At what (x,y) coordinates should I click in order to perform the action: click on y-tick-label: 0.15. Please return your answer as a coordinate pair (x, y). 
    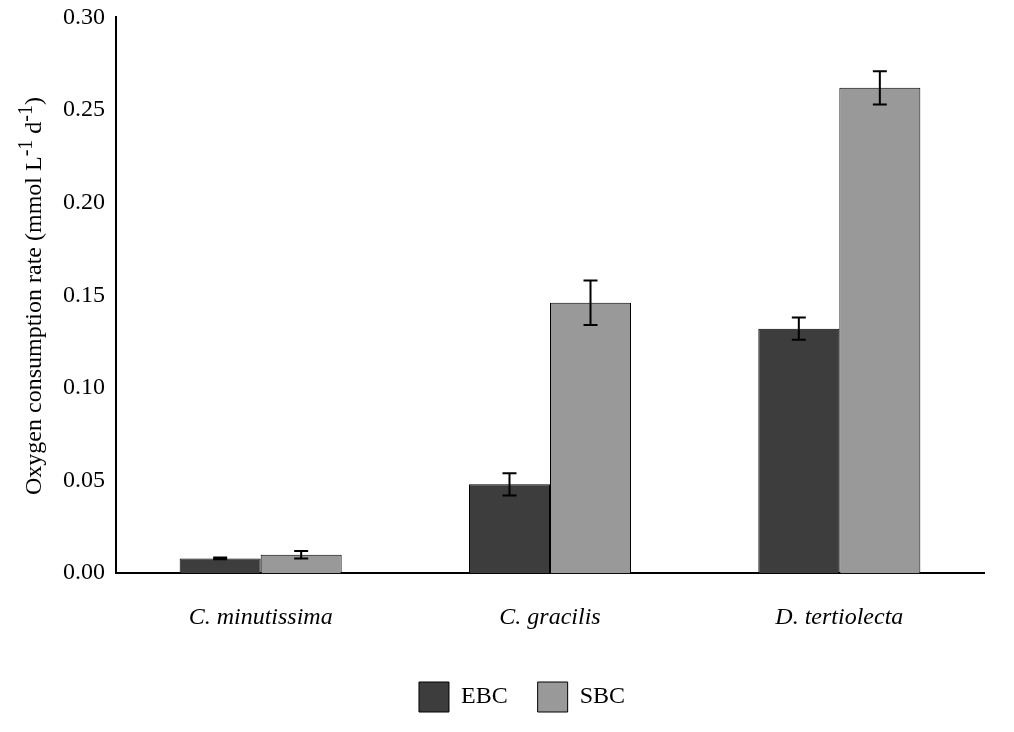
    Looking at the image, I should click on (84, 293).